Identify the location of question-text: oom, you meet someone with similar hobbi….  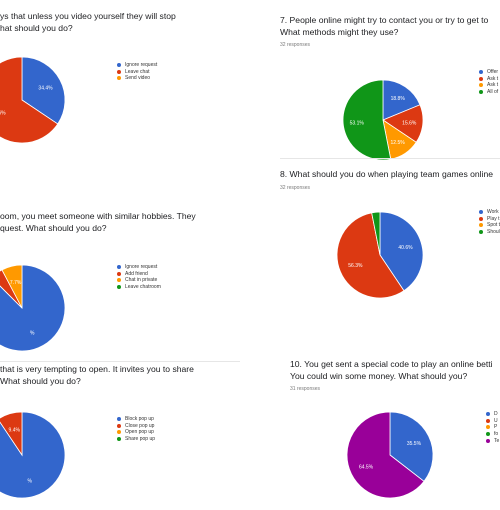
(98, 222).